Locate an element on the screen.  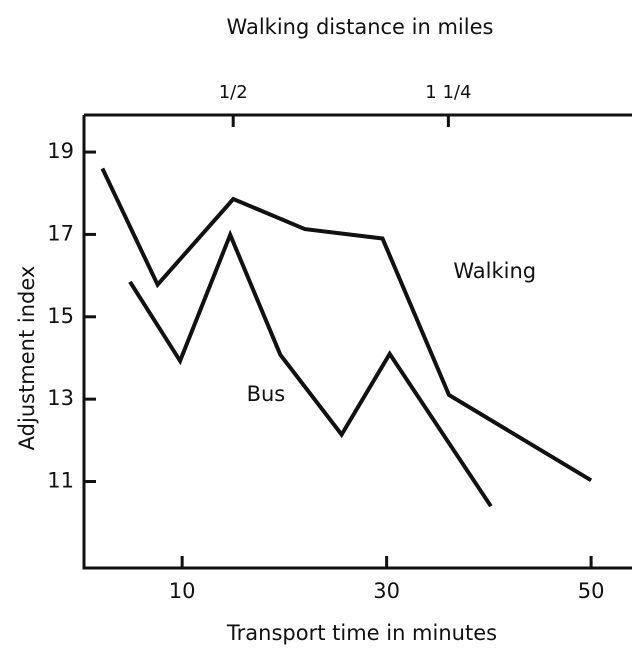
series-label: Walking is located at coordinates (494, 271).